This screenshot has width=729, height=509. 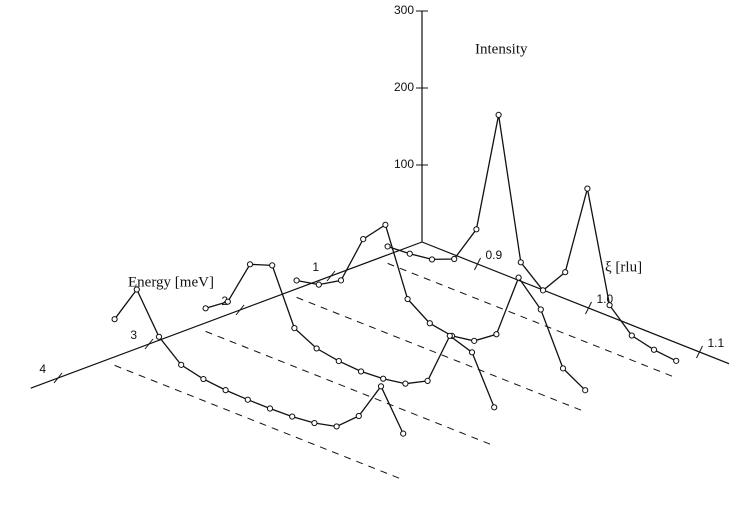 I want to click on y-tick-label: 4, so click(x=42, y=369).